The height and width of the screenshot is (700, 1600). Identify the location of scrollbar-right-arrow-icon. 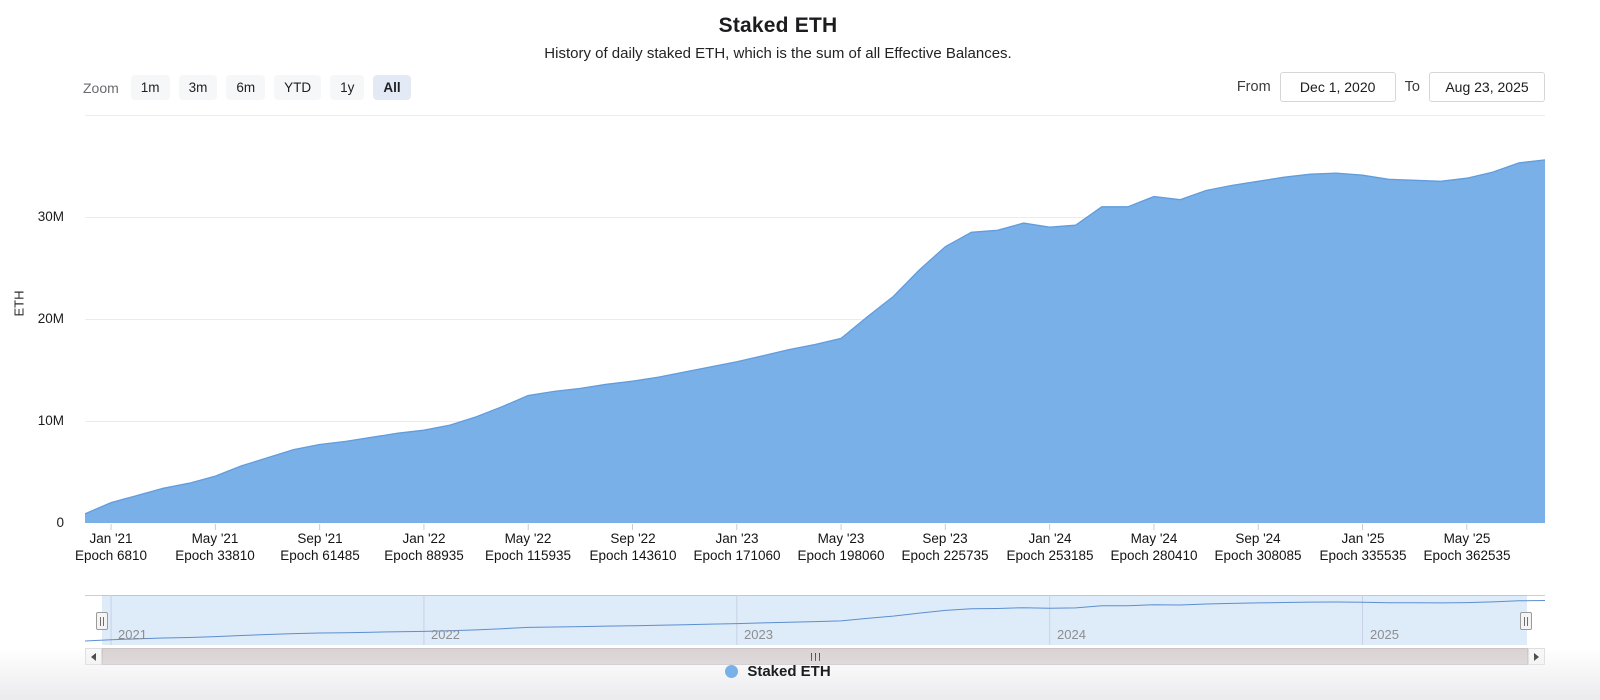
(1536, 656).